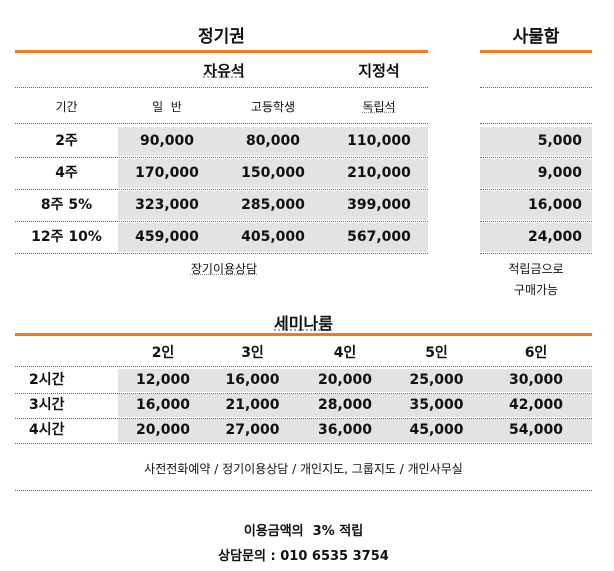 This screenshot has width=614, height=571. Describe the element at coordinates (66, 141) in the screenshot. I see `pass-cell-period: 2주` at that location.